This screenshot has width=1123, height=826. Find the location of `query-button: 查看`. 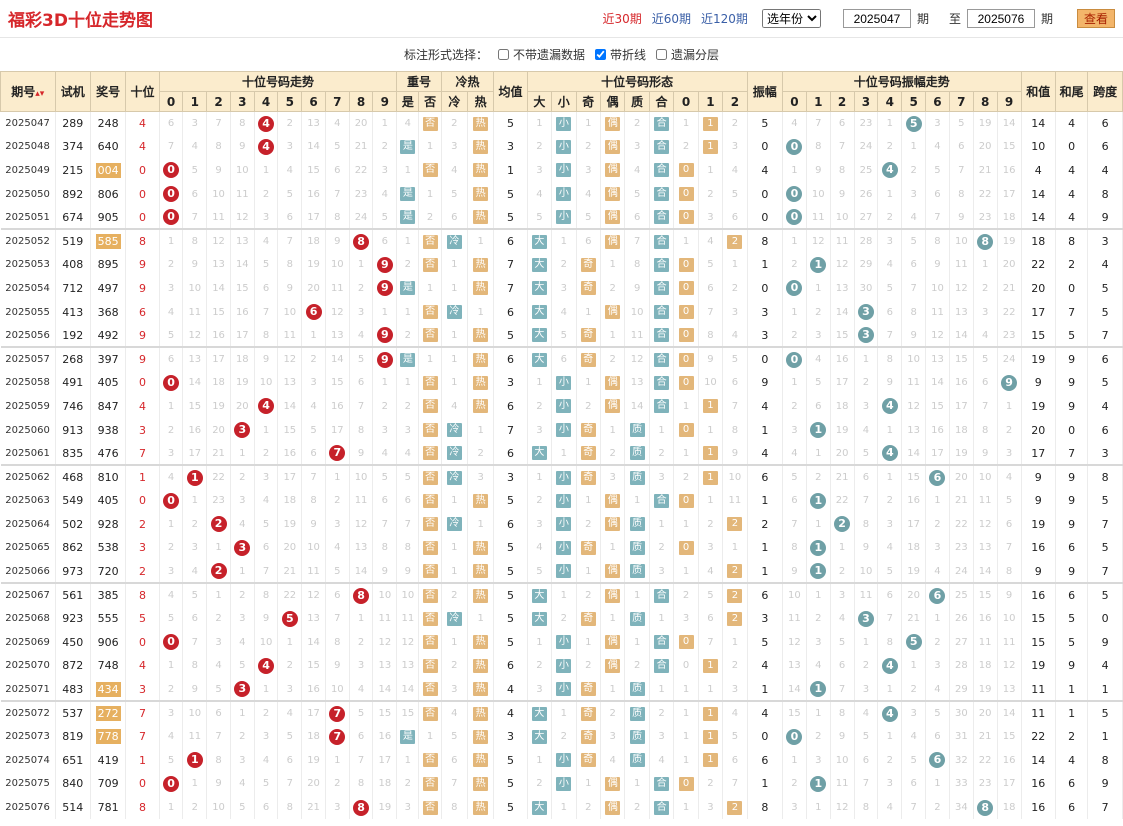

query-button: 查看 is located at coordinates (1095, 18).